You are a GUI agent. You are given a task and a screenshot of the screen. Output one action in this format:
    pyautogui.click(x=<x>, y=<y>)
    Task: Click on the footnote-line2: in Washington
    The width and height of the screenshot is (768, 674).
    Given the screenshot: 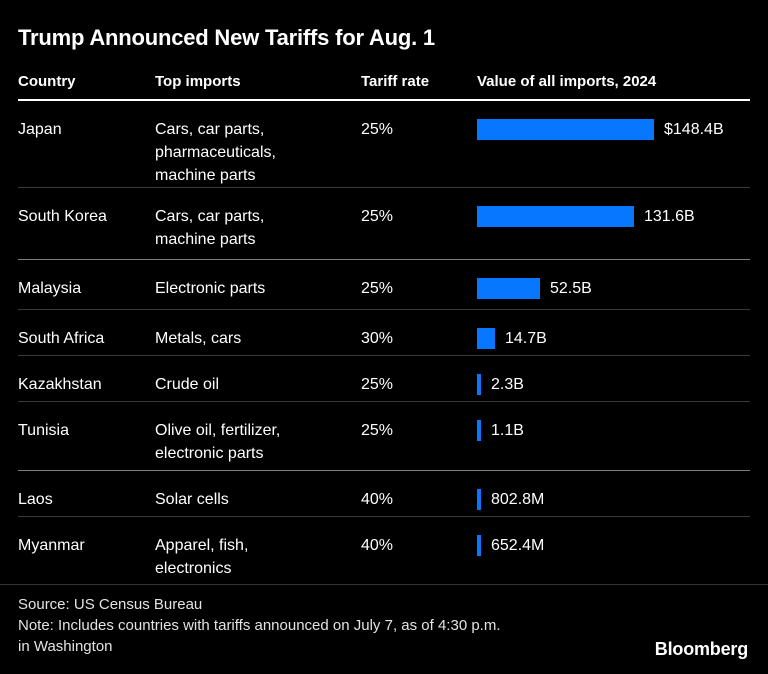 What is the action you would take?
    pyautogui.click(x=65, y=646)
    